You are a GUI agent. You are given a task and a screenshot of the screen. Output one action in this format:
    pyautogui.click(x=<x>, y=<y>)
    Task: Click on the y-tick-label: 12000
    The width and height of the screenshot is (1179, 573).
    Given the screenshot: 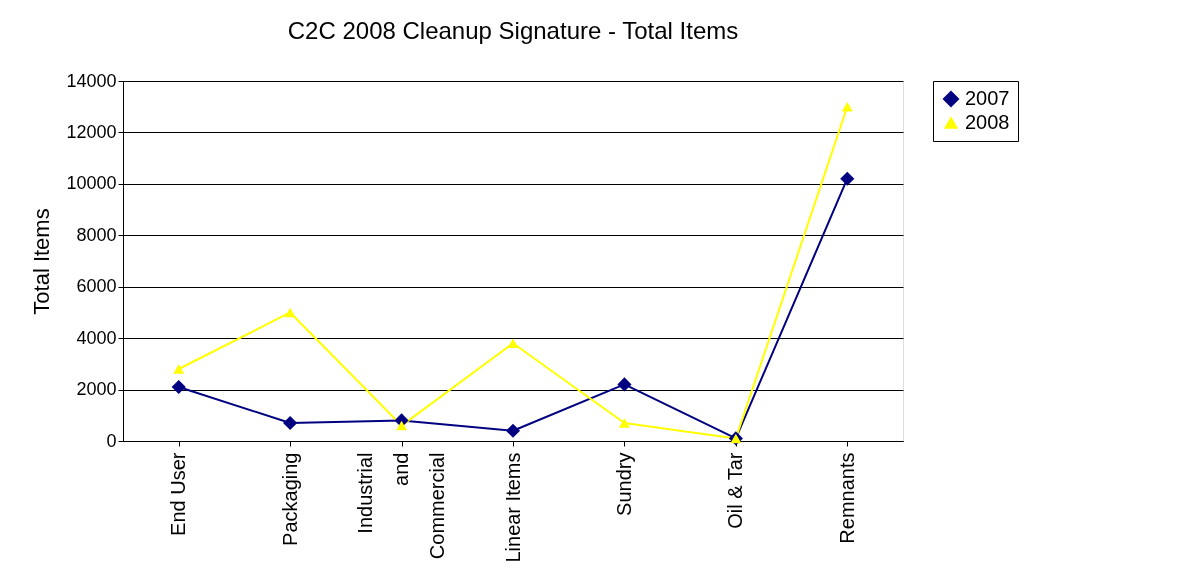 What is the action you would take?
    pyautogui.click(x=91, y=131)
    